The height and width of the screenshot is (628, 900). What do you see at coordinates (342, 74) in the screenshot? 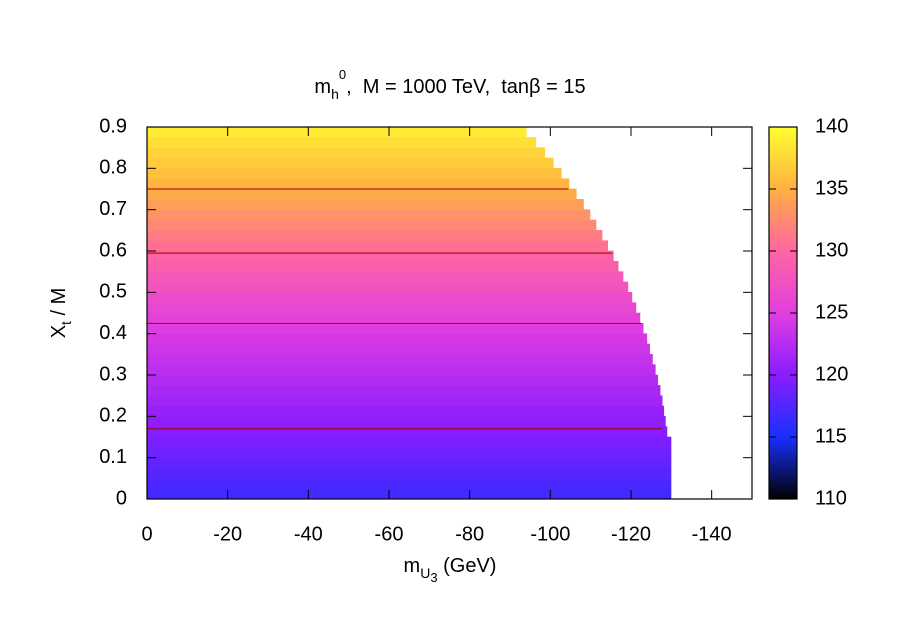
I see `chart-title-part: 0` at bounding box center [342, 74].